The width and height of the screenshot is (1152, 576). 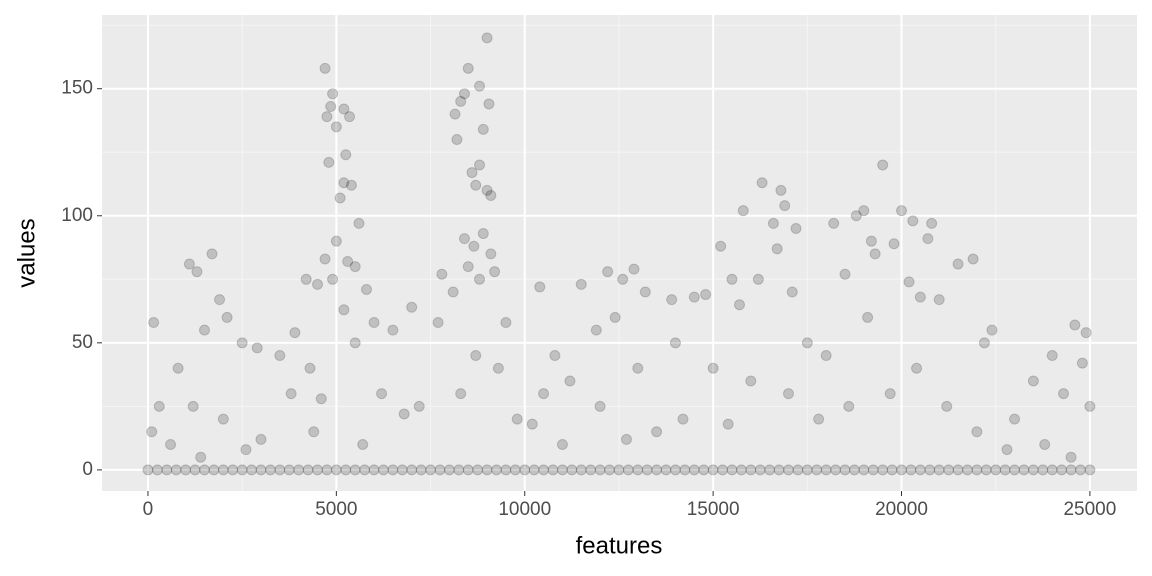 I want to click on y-tick-label: 100, so click(x=77, y=215).